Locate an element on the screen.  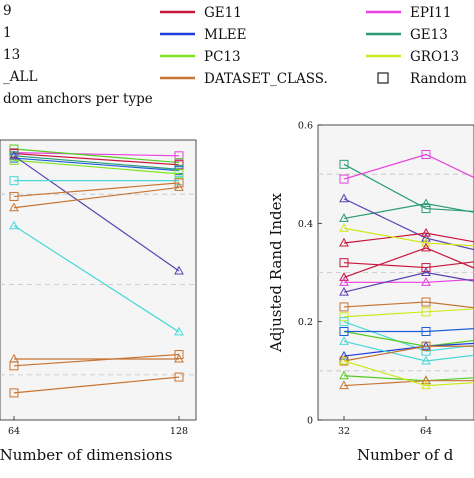
legend-label-1: 1 is located at coordinates (7, 33).